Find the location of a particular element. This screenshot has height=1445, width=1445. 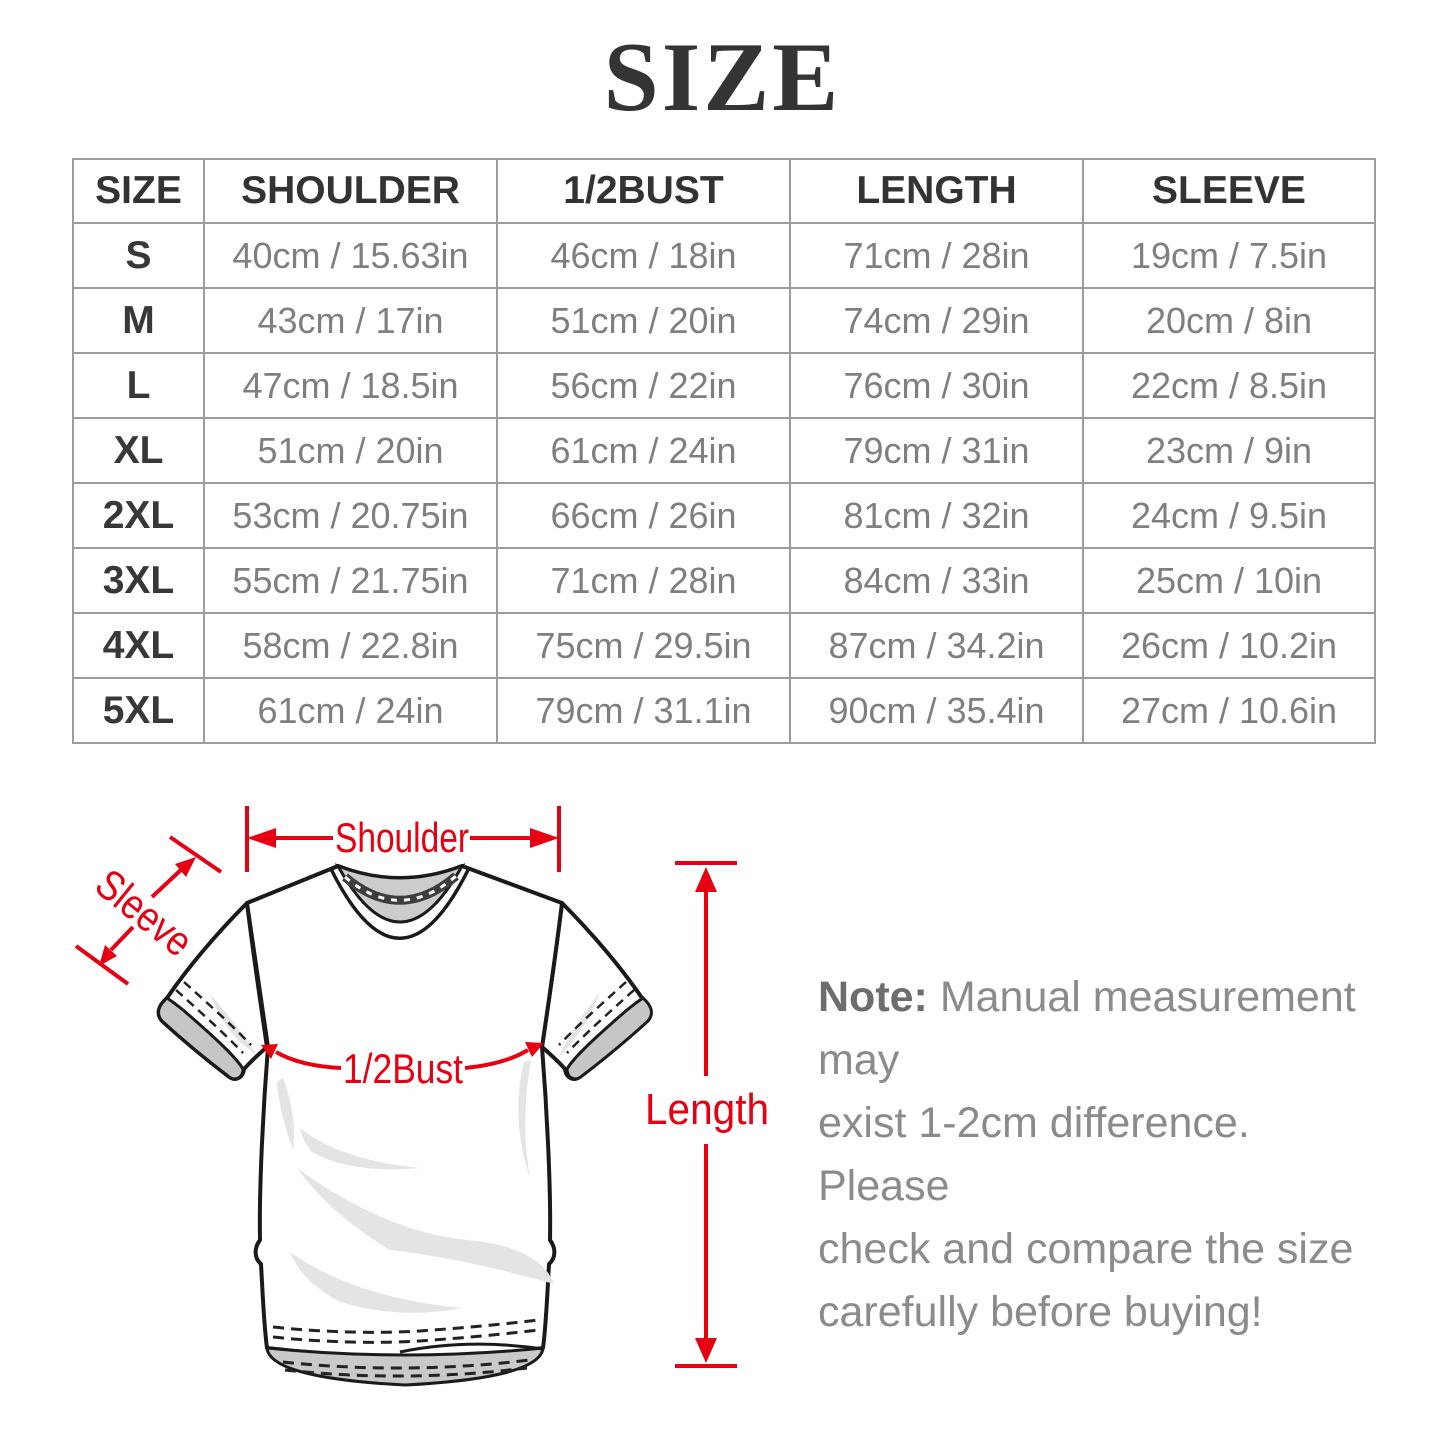

measure-cell: 75cm / 29.5in is located at coordinates (643, 645).